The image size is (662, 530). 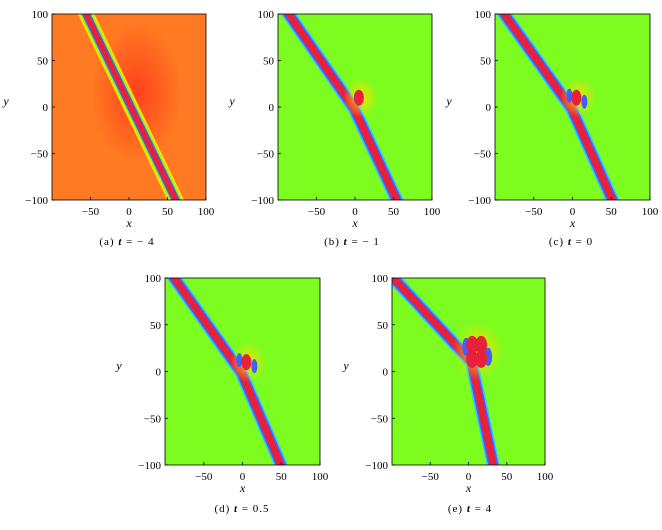 I want to click on panel-caption: (a) t = − 4, so click(x=126, y=242).